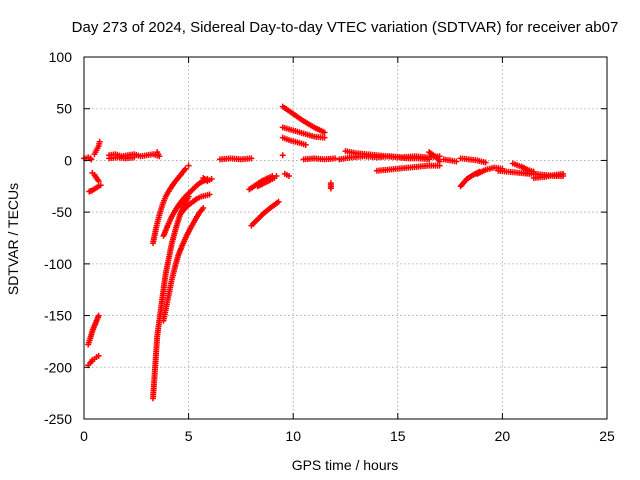 Image resolution: width=640 pixels, height=480 pixels. I want to click on y-tick-label: 0, so click(68, 160).